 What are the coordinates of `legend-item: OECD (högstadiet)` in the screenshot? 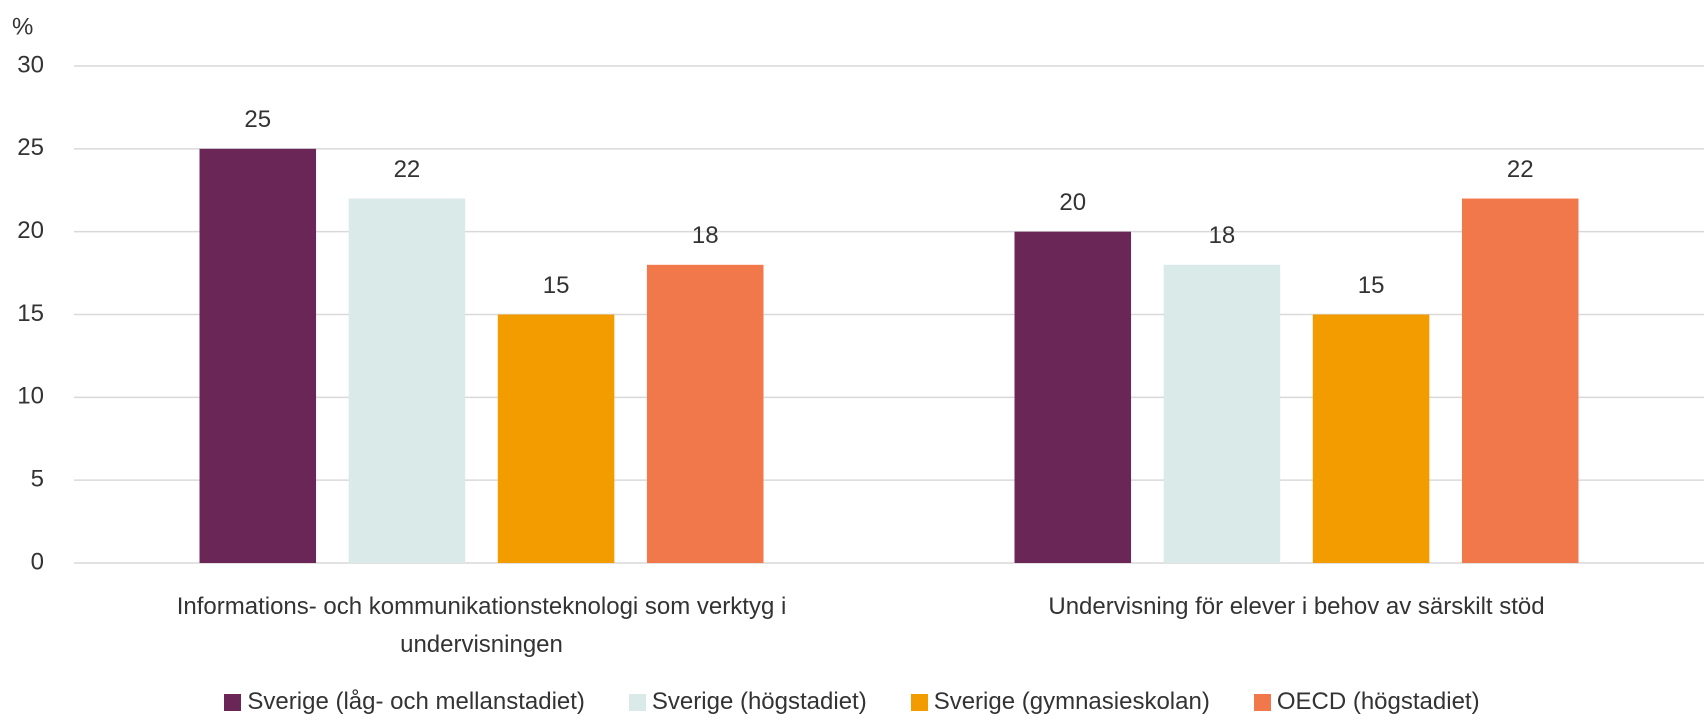 It's located at (1366, 702).